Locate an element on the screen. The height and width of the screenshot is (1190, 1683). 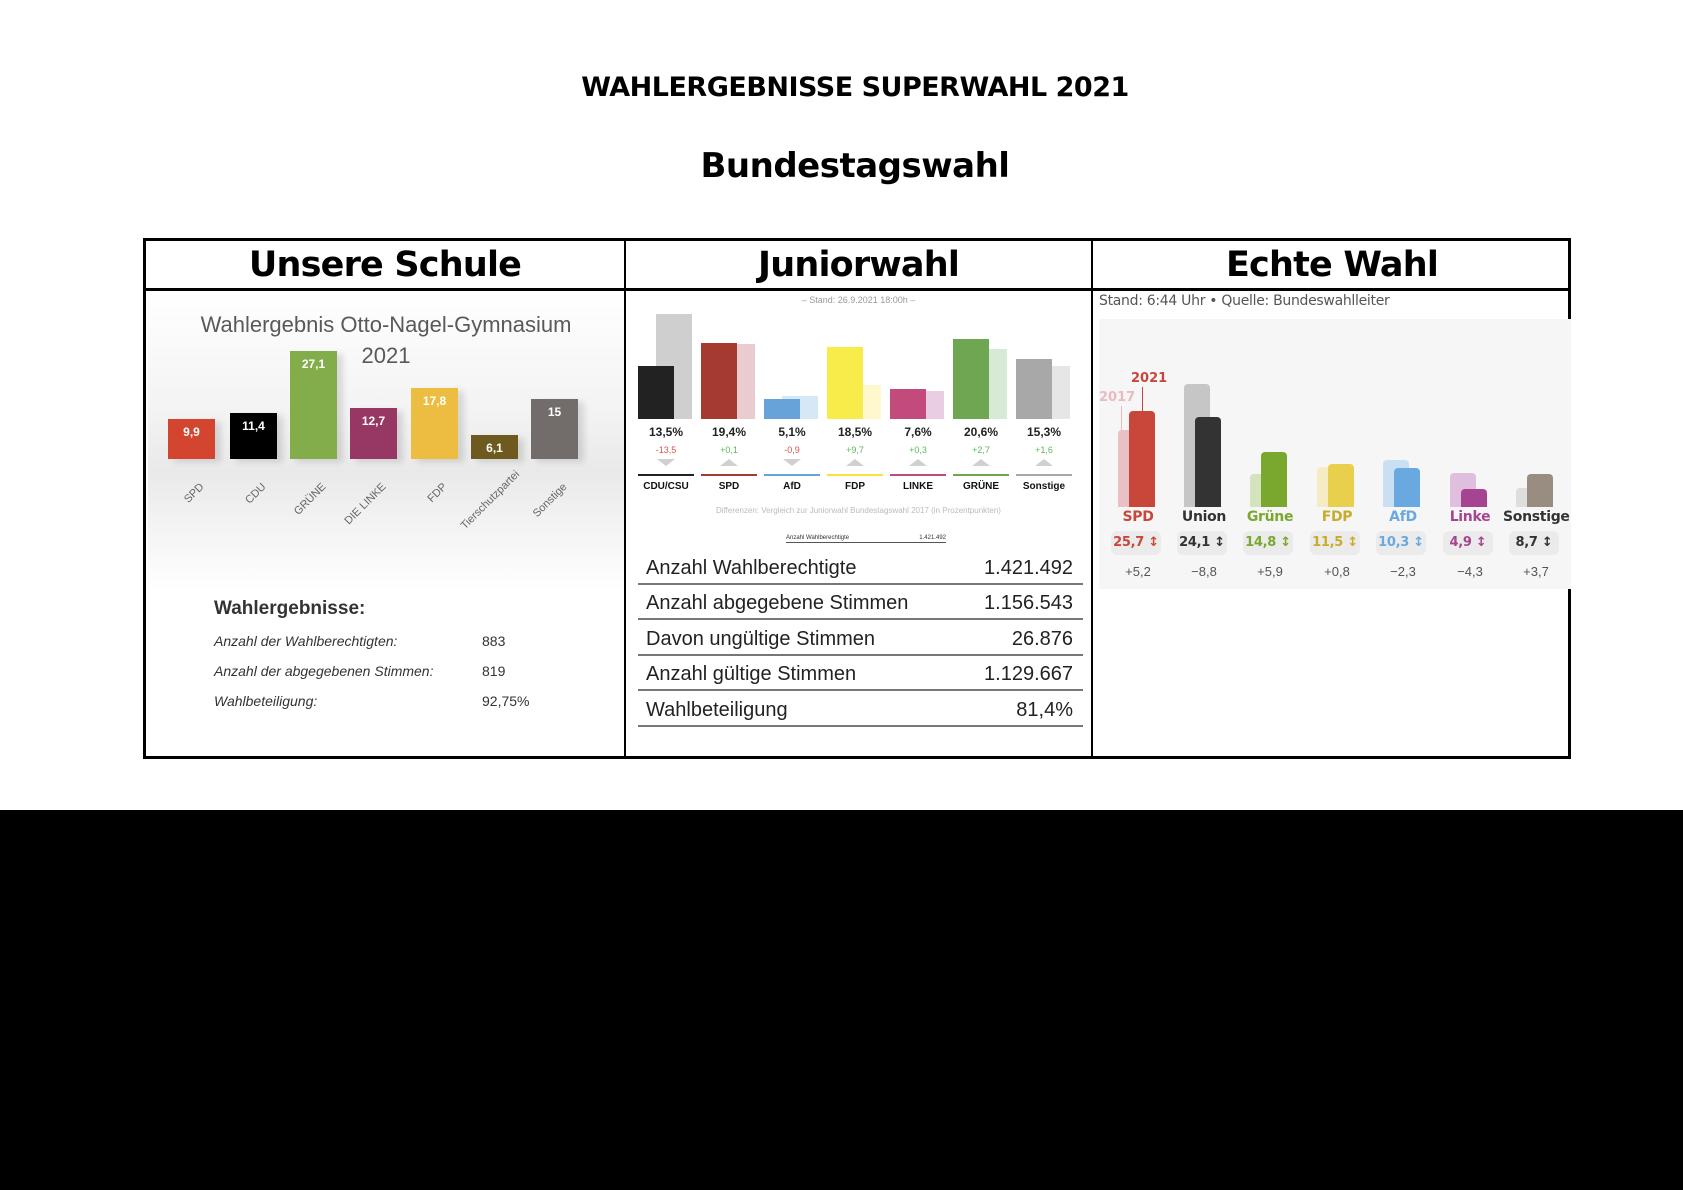
diff-label: +0,1 is located at coordinates (729, 450).